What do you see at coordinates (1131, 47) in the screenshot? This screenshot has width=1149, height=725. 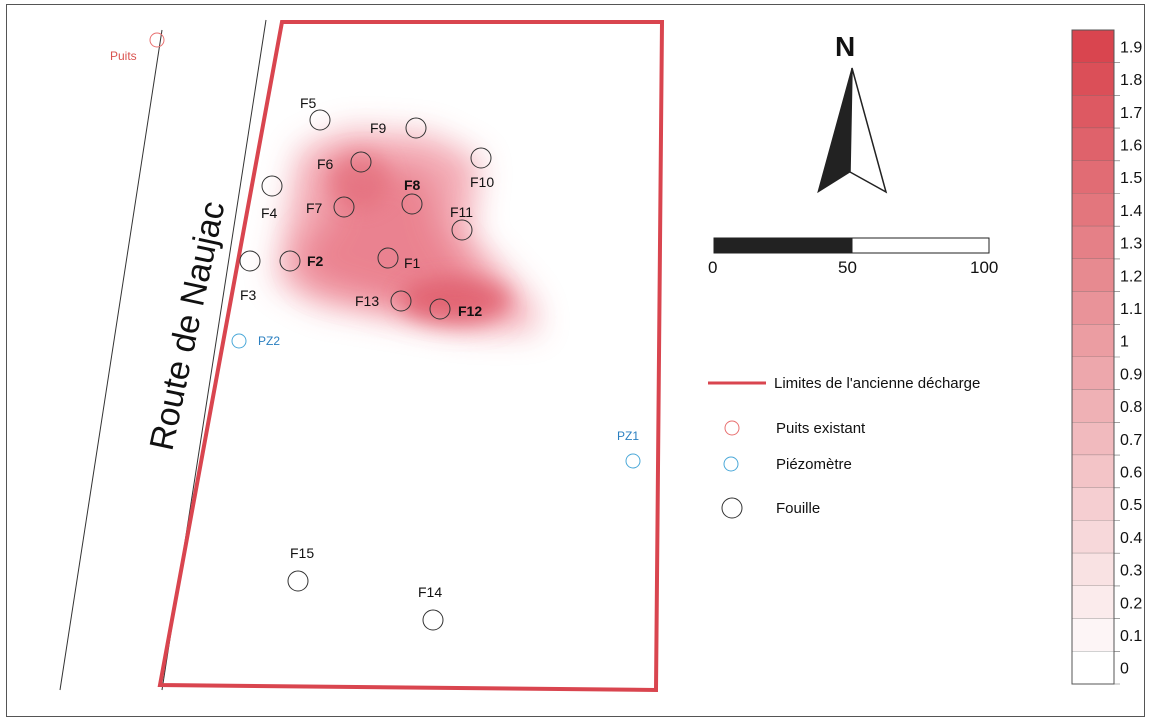 I see `color-scale-label: 1.9` at bounding box center [1131, 47].